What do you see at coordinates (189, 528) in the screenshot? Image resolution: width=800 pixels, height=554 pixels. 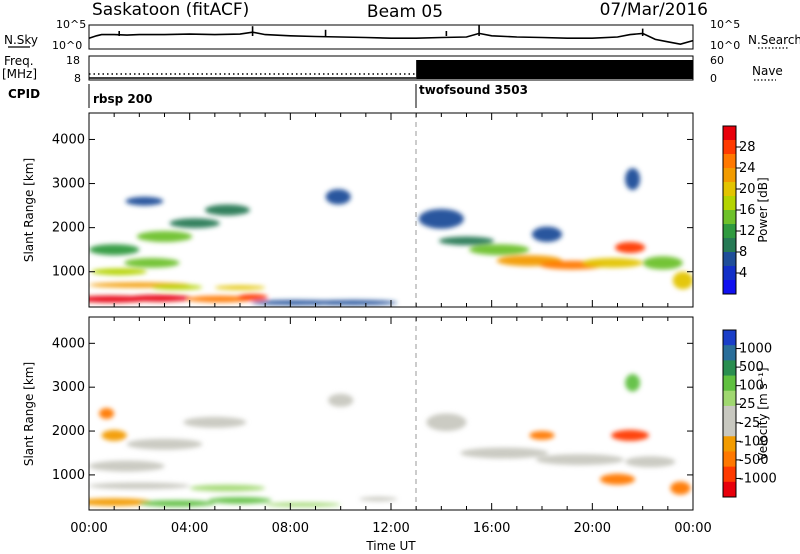 I see `x-tick-label-1: 04:00` at bounding box center [189, 528].